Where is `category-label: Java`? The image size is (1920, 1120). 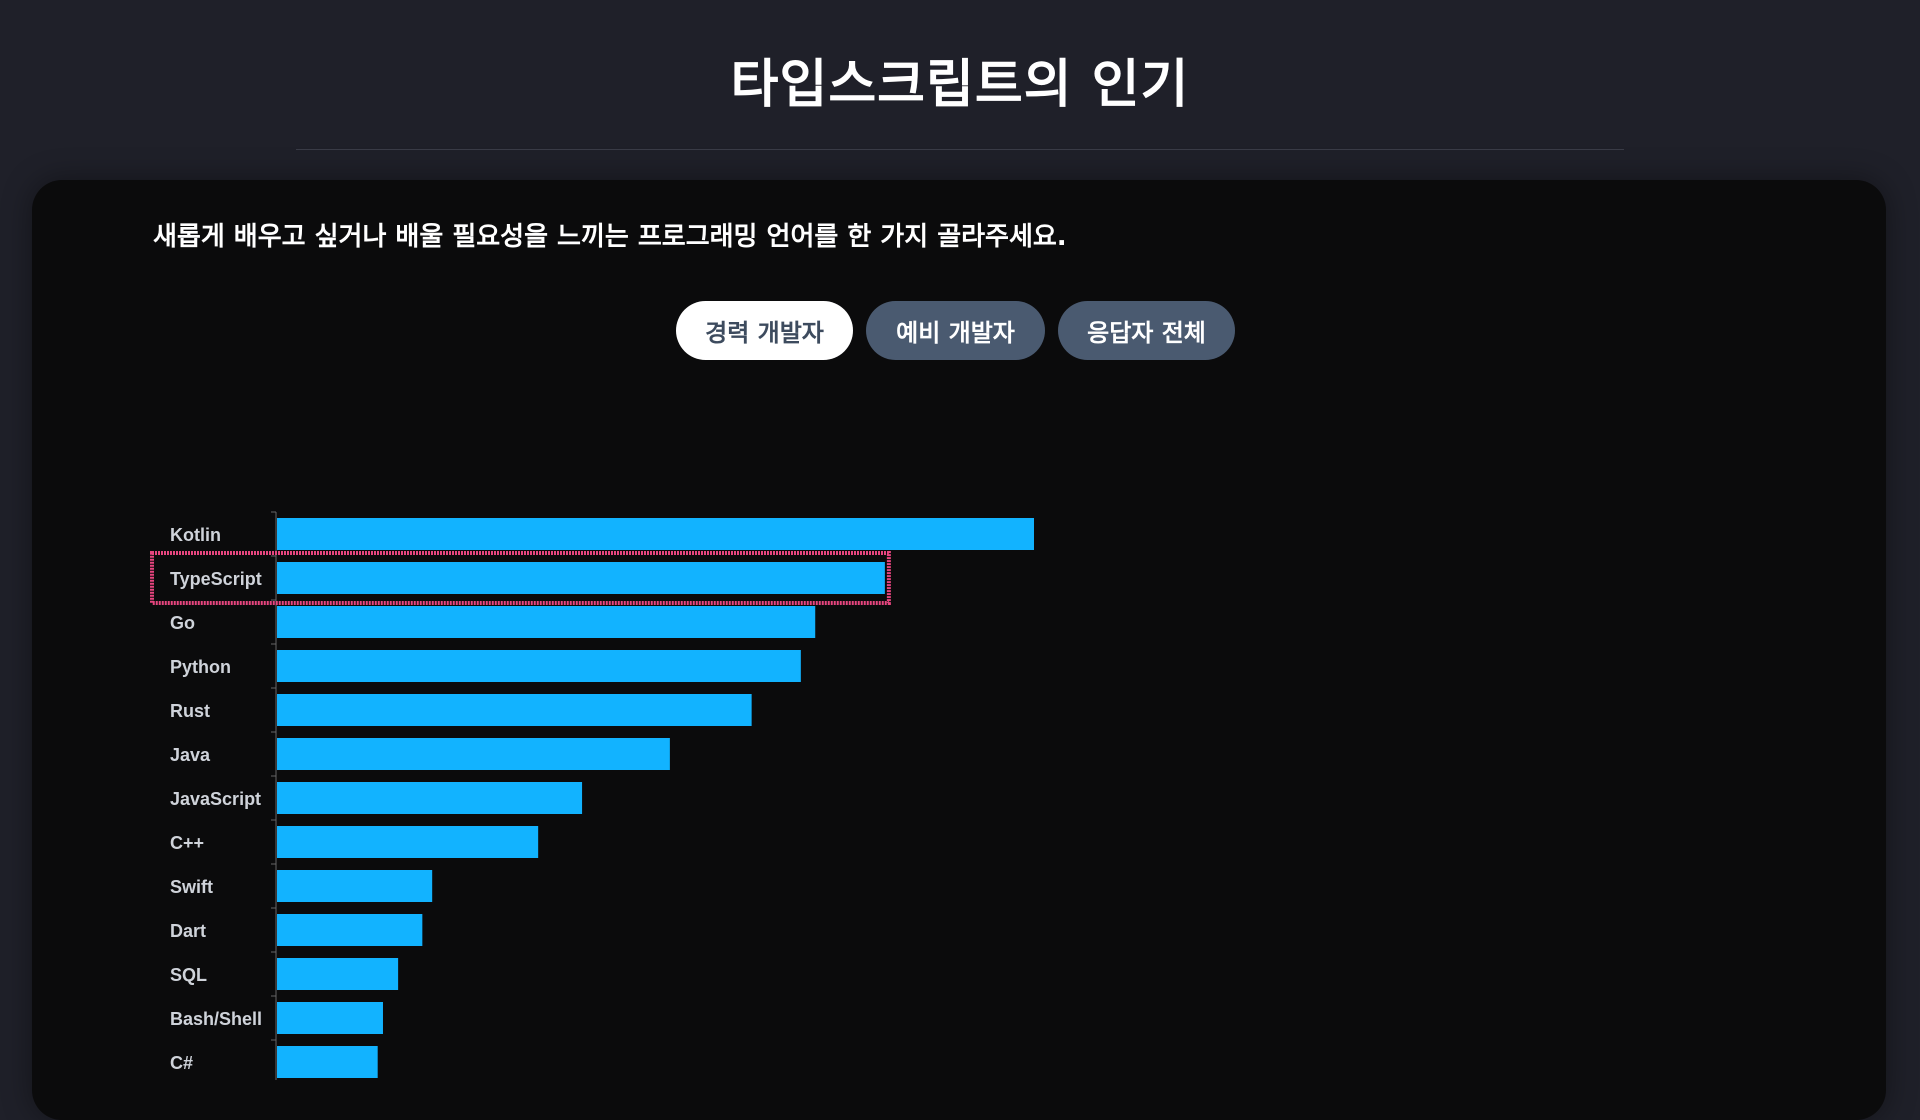 category-label: Java is located at coordinates (190, 755).